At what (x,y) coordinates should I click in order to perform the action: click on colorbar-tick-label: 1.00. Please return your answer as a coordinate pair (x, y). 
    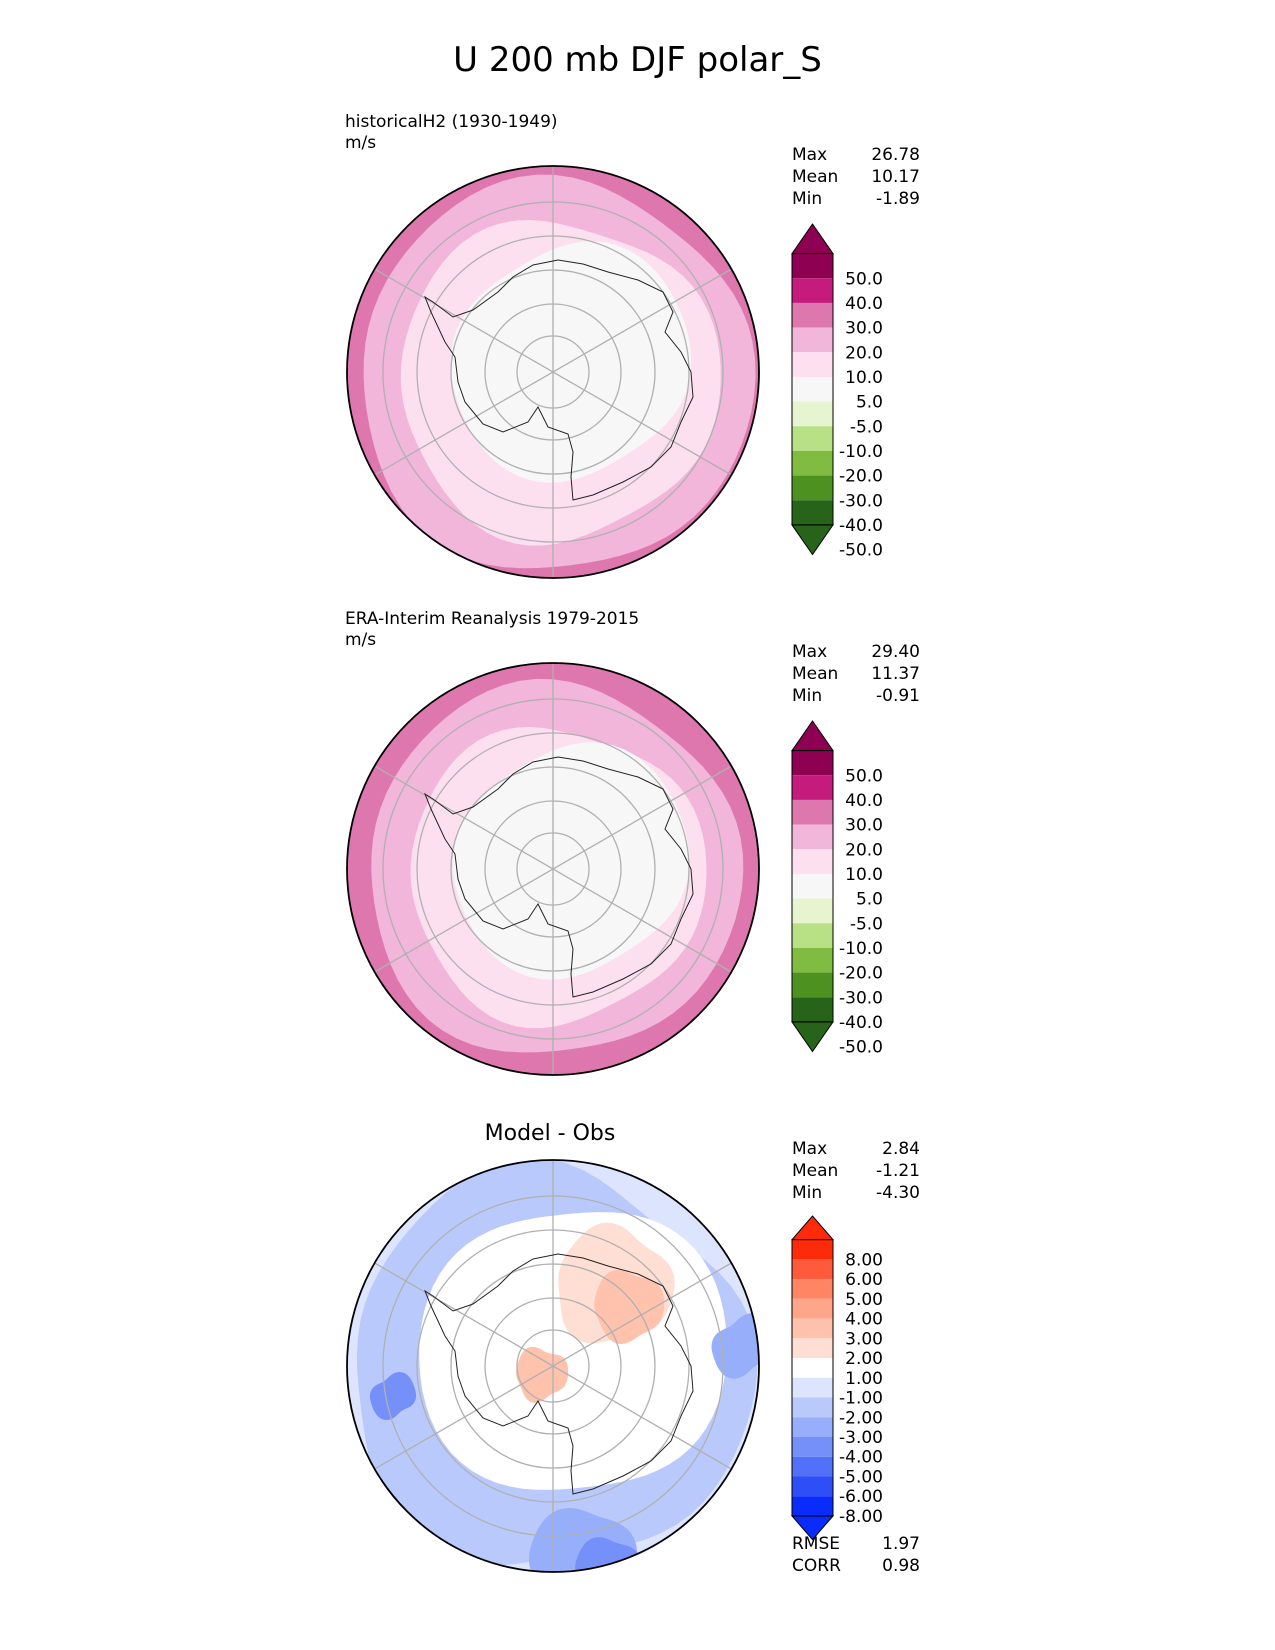
    Looking at the image, I should click on (864, 1379).